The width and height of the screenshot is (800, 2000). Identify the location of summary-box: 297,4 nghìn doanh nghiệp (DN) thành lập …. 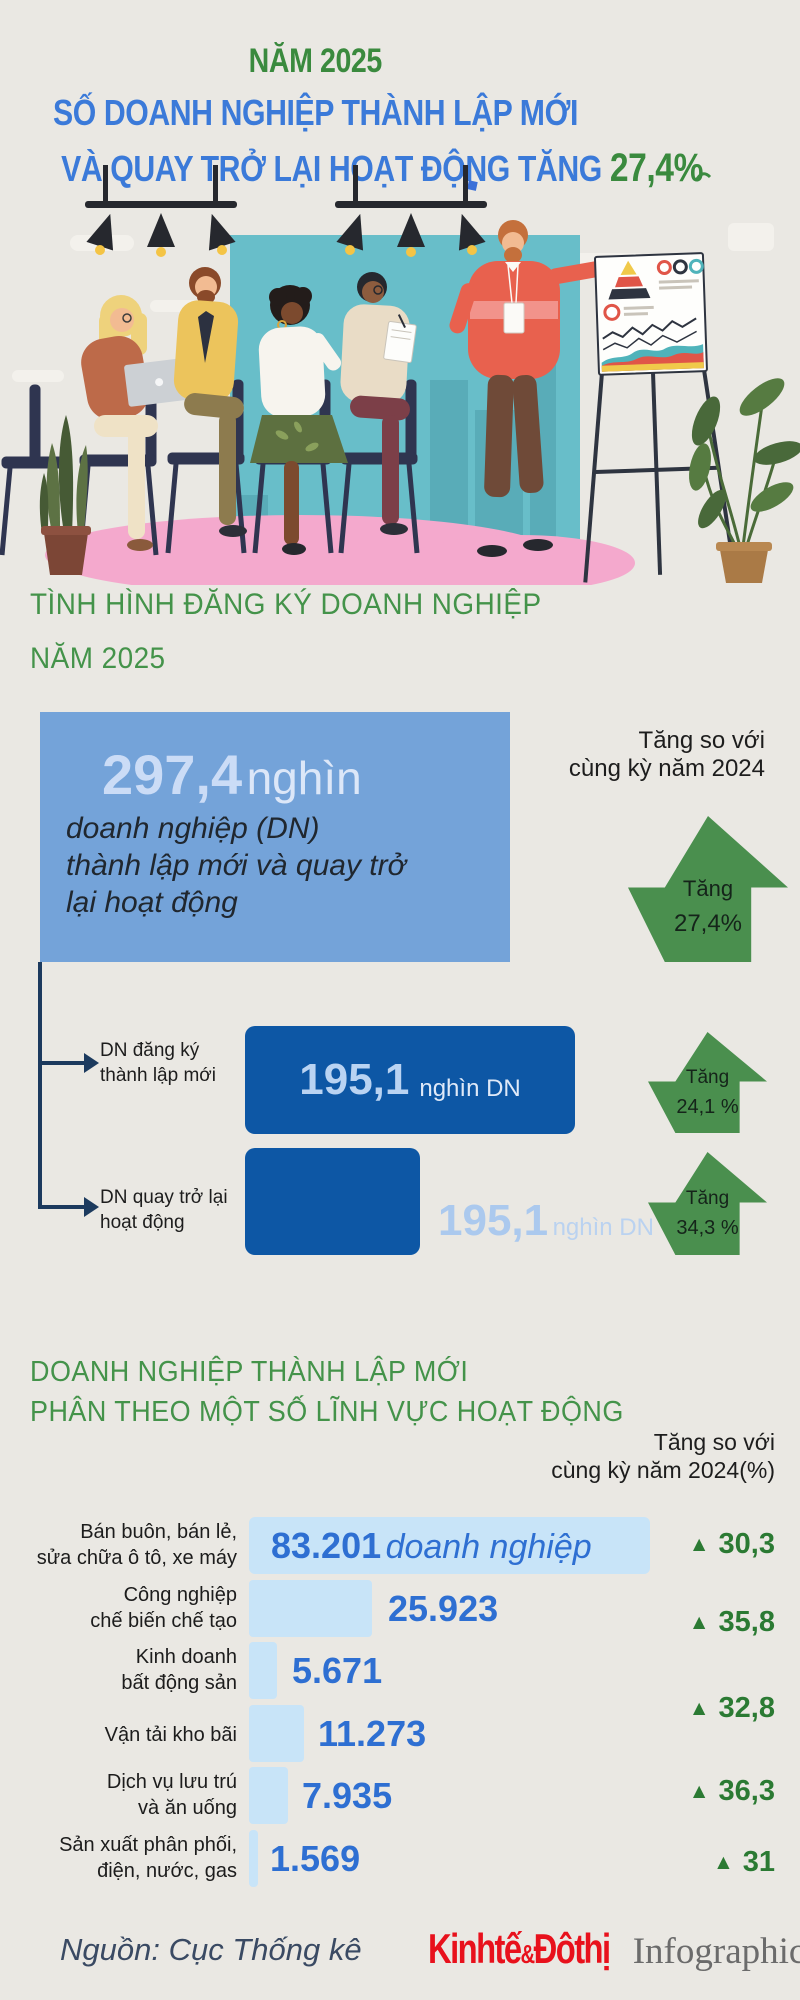
(275, 837).